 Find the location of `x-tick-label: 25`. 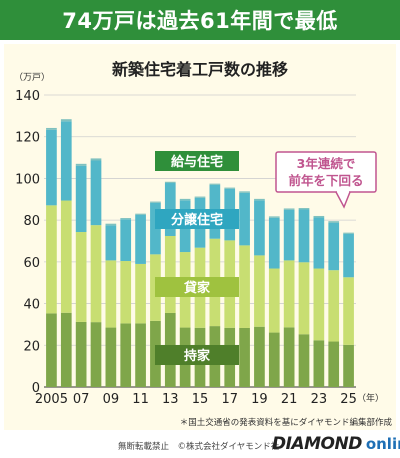

x-tick-label: 25 is located at coordinates (348, 399).